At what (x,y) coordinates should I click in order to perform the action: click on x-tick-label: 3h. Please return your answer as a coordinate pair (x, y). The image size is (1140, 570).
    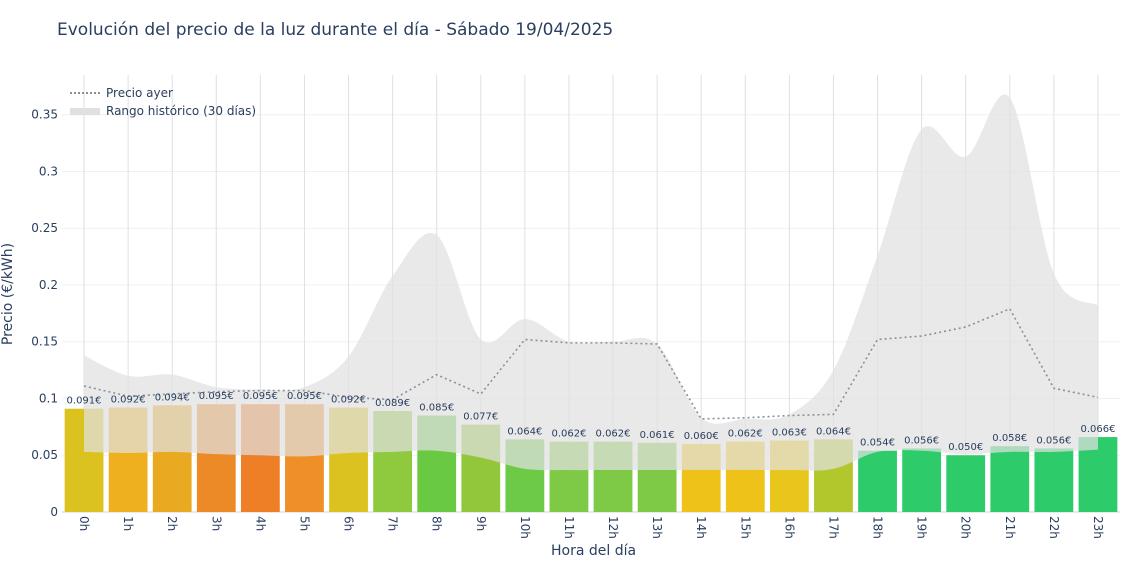
    Looking at the image, I should click on (216, 523).